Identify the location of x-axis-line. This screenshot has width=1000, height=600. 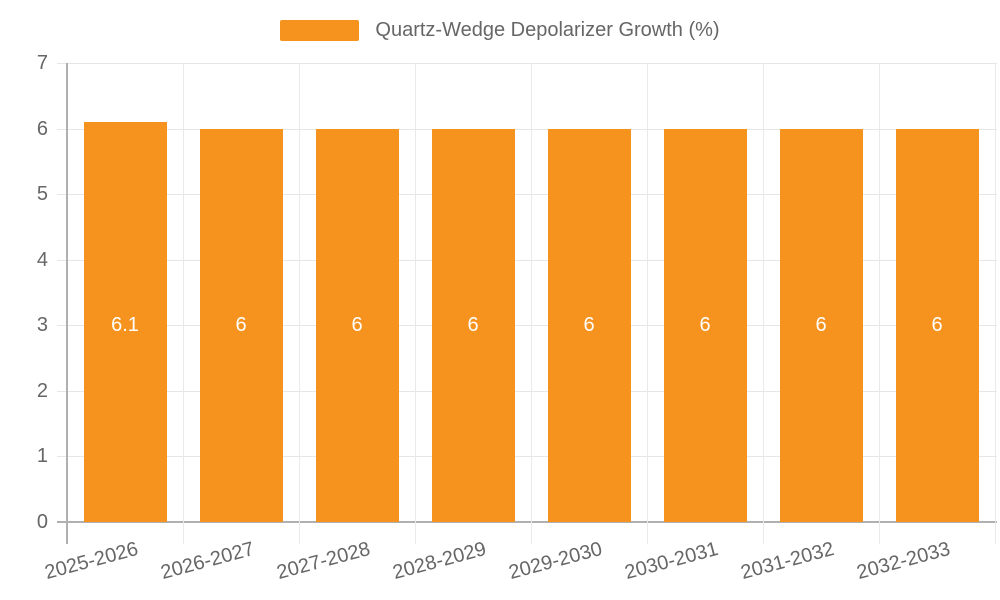
(527, 522).